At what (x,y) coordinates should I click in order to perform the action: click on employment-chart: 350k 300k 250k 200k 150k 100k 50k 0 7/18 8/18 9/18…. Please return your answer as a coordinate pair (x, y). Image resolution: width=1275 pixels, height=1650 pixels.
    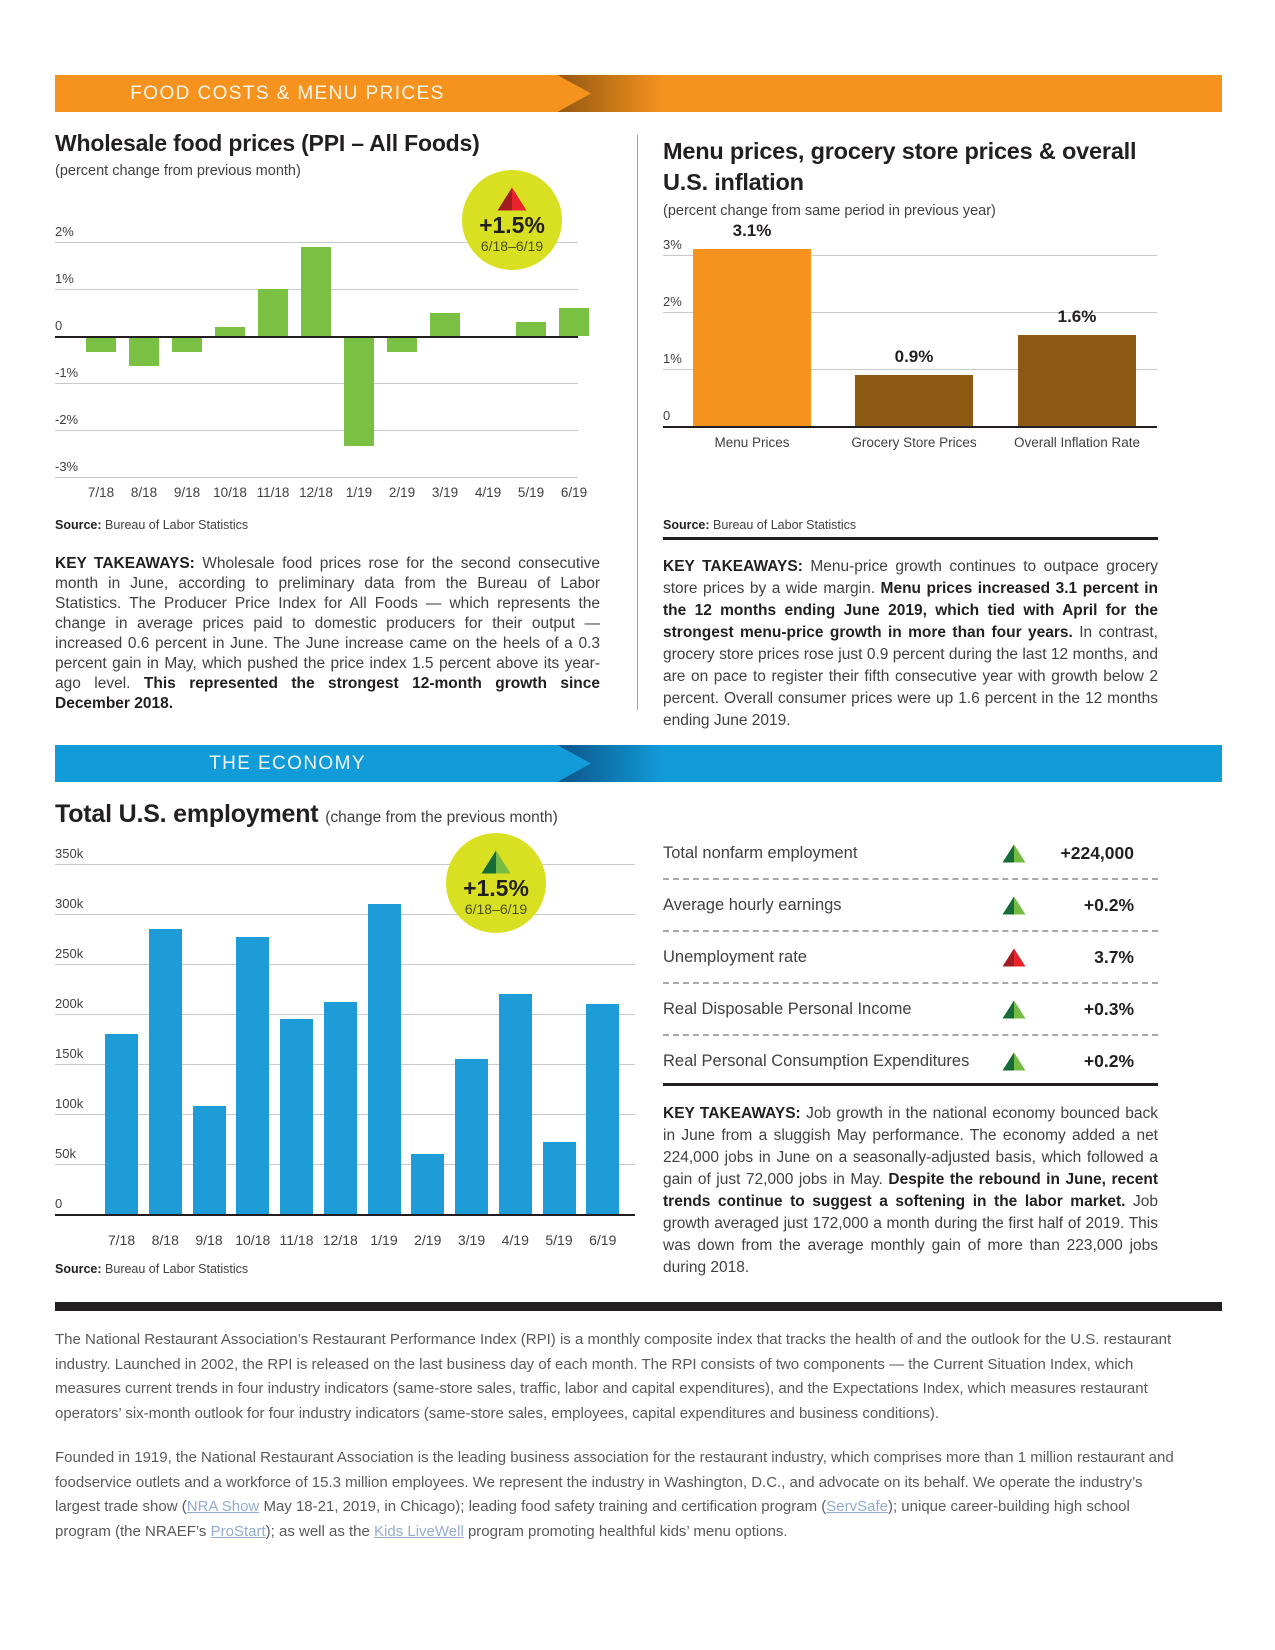
    Looking at the image, I should click on (345, 1046).